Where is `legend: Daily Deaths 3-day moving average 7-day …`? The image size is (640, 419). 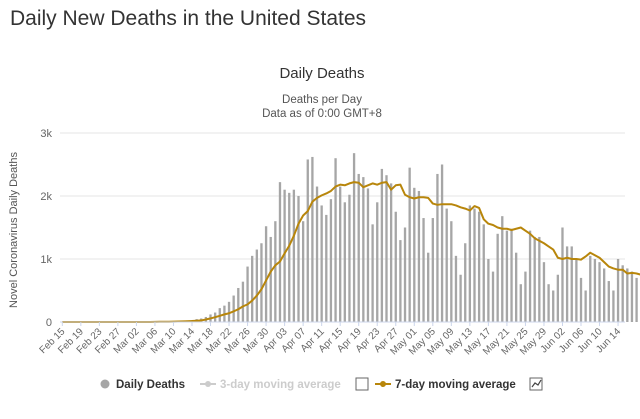 legend: Daily Deaths 3-day moving average 7-day … is located at coordinates (321, 384).